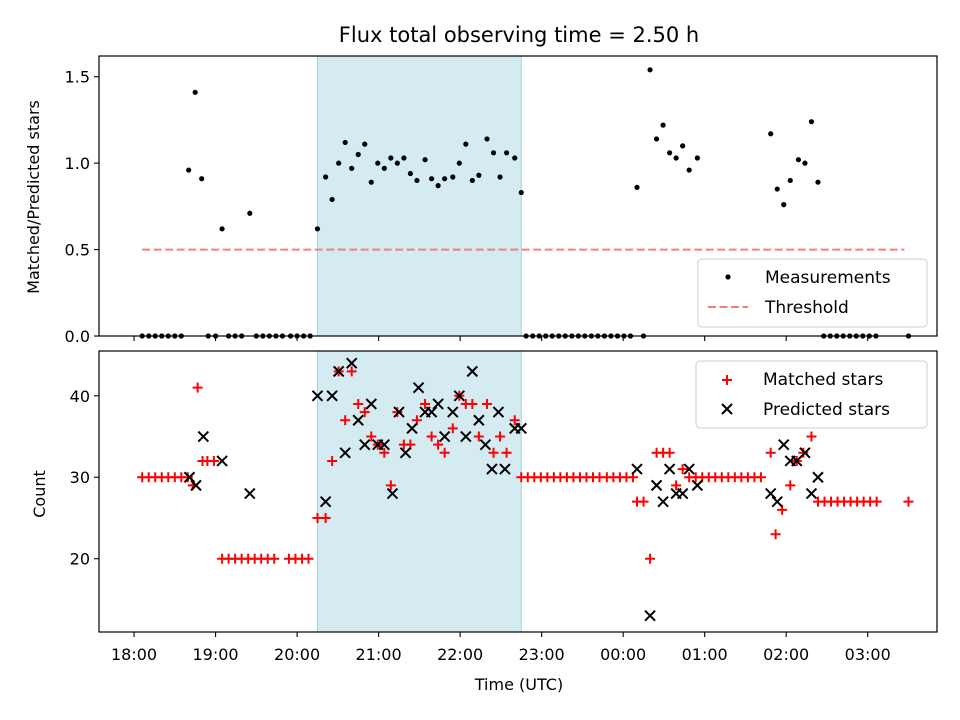 This screenshot has width=960, height=720. Describe the element at coordinates (80, 396) in the screenshot. I see `bottom-y-tick-label: 40` at that location.